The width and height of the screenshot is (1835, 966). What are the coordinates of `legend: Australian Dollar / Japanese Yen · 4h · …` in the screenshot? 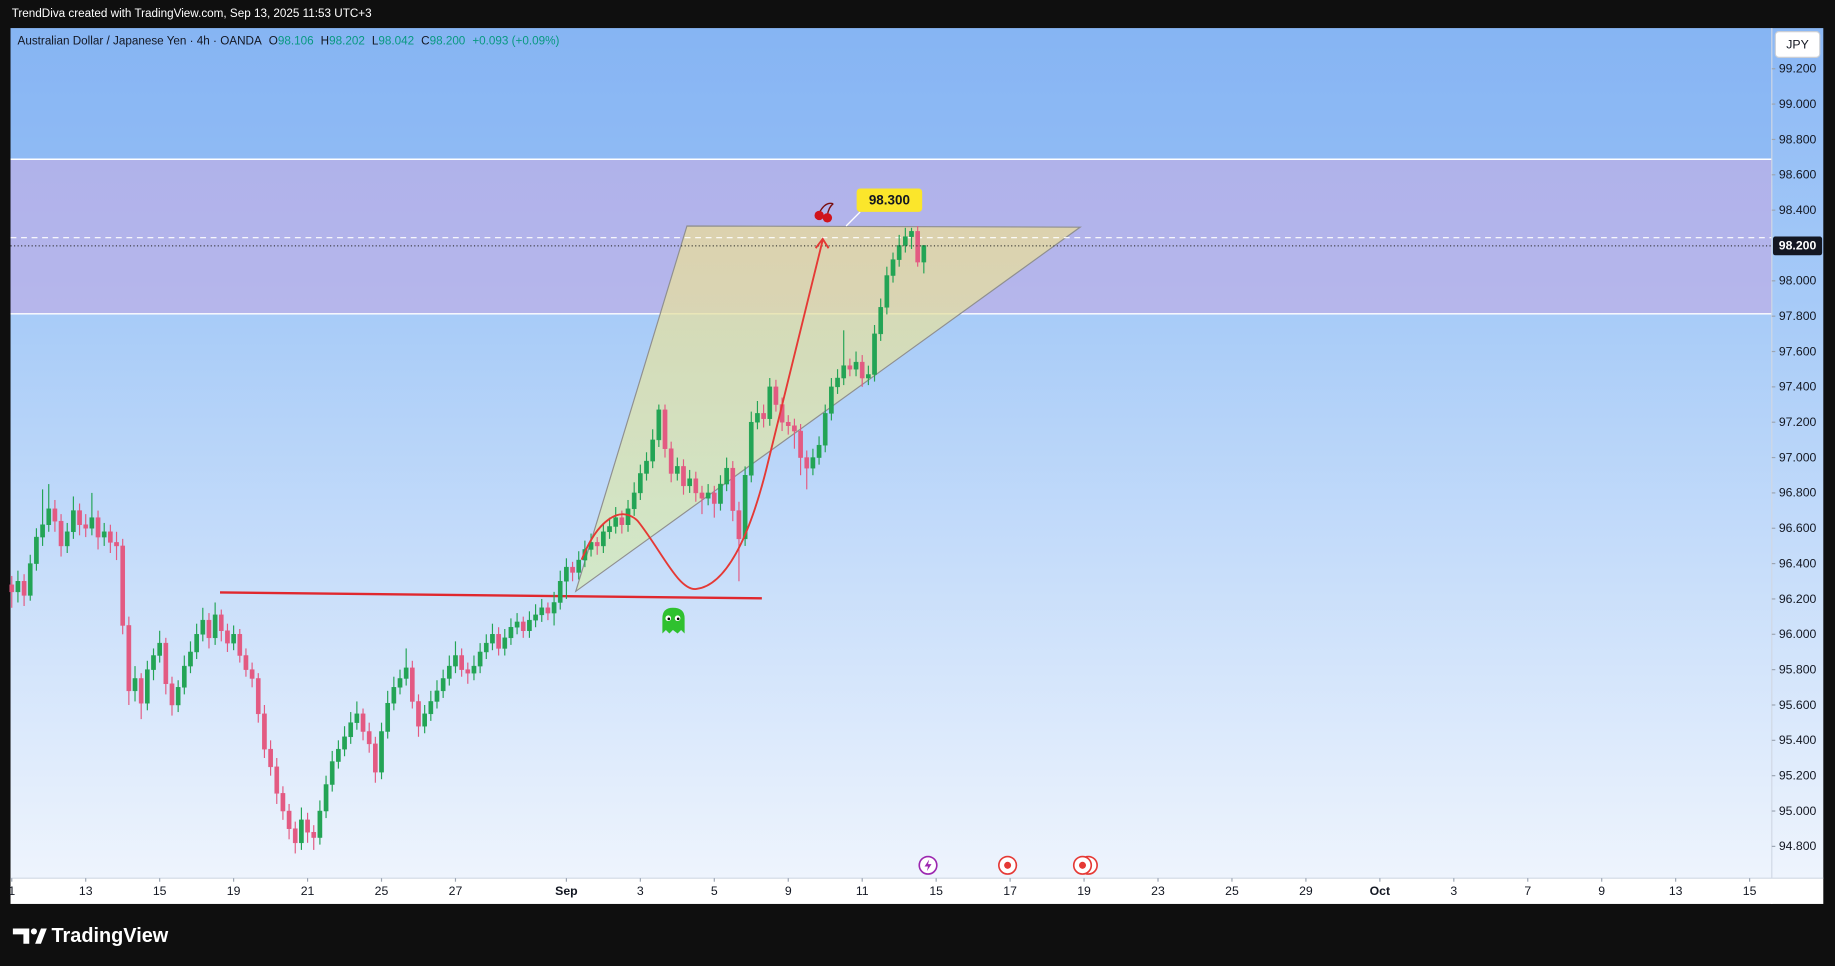 It's located at (289, 41).